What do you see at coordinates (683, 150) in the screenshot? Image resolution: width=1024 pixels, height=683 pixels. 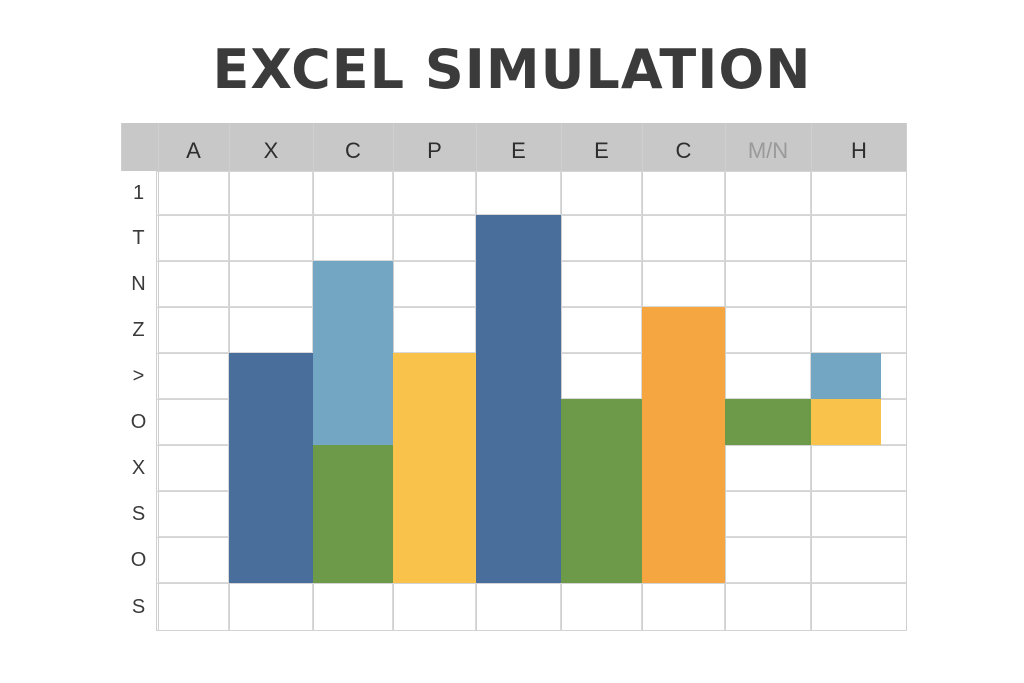 I see `column-header-7: C` at bounding box center [683, 150].